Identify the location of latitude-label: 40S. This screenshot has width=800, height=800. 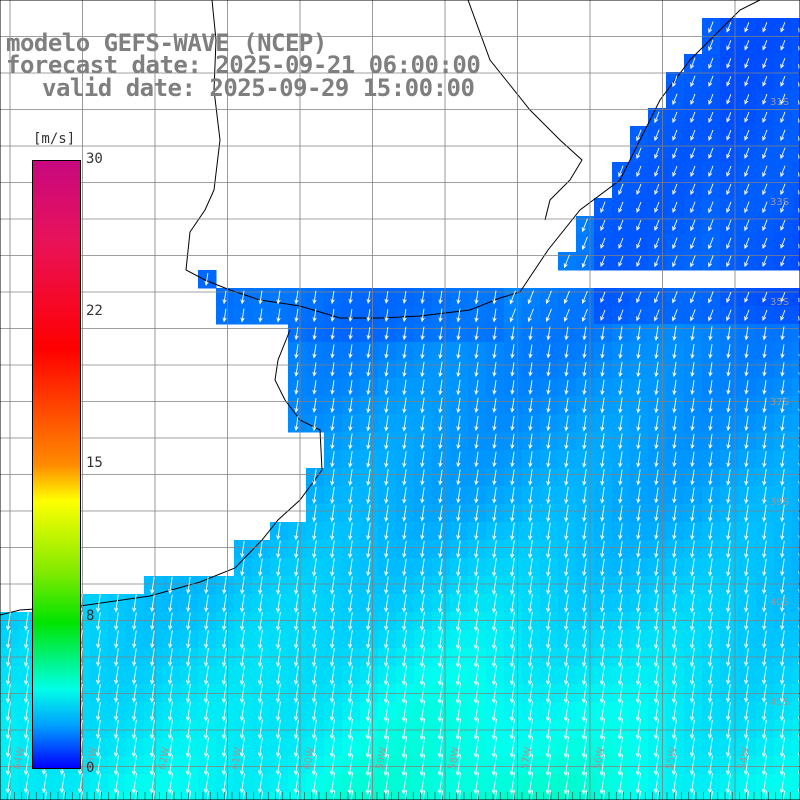
(779, 602).